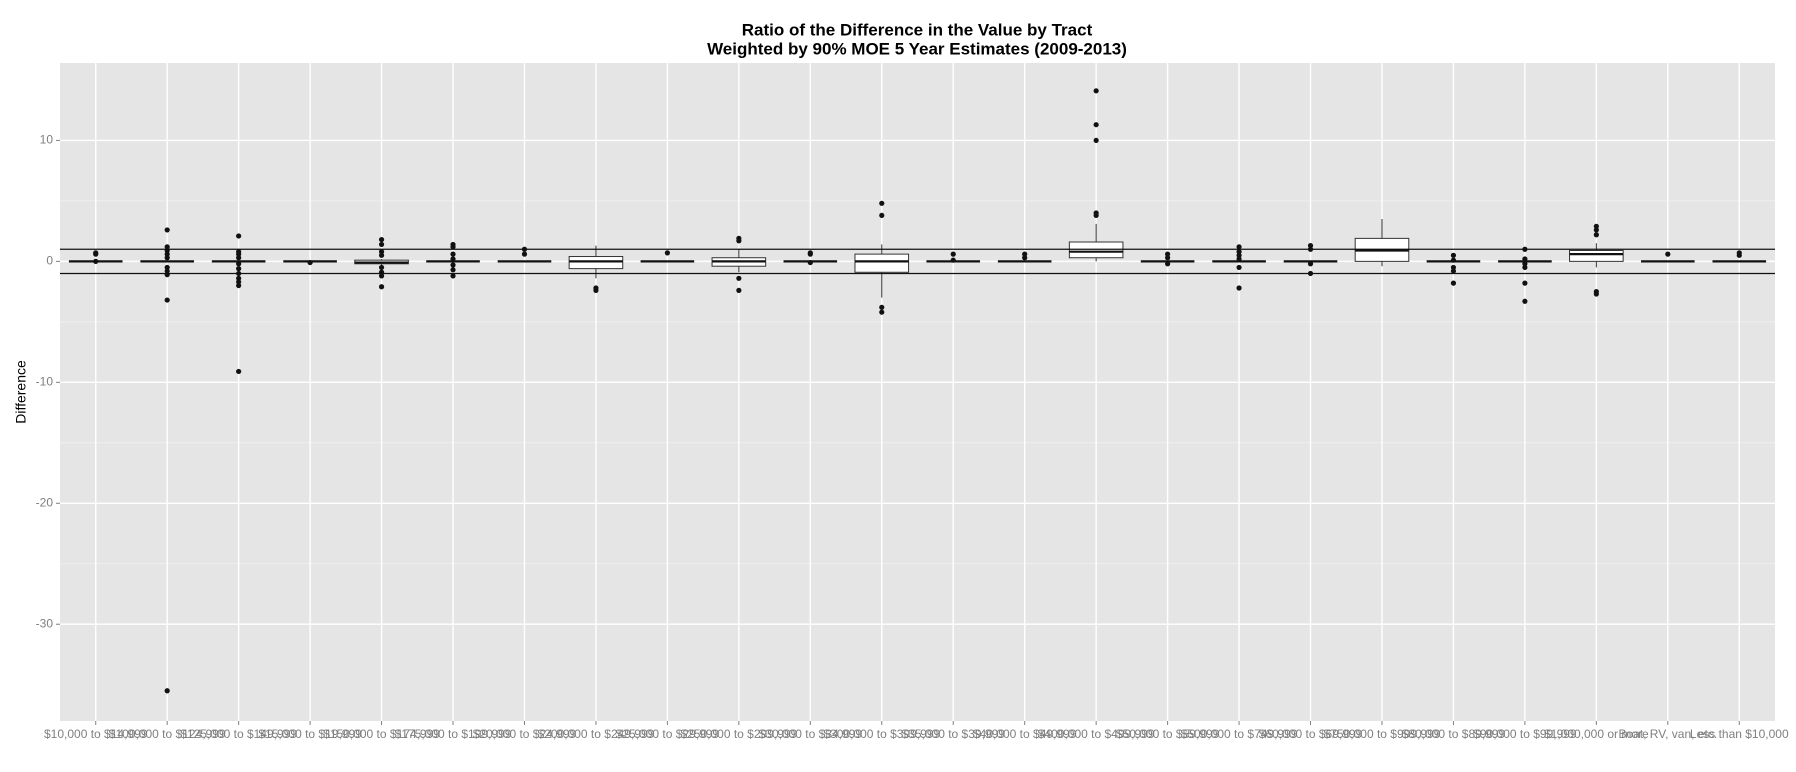 The width and height of the screenshot is (1796, 772). I want to click on x-tick-label: $30,000 to $34,999, so click(811, 734).